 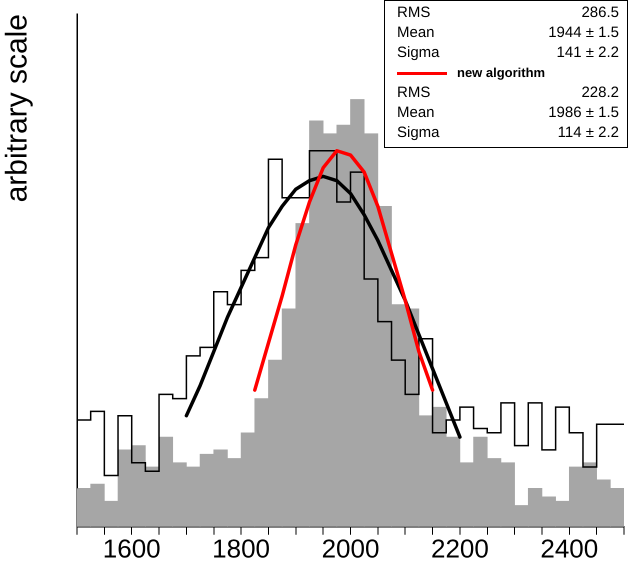 I want to click on text: Mean 1986 ± 1.5, so click(x=508, y=112).